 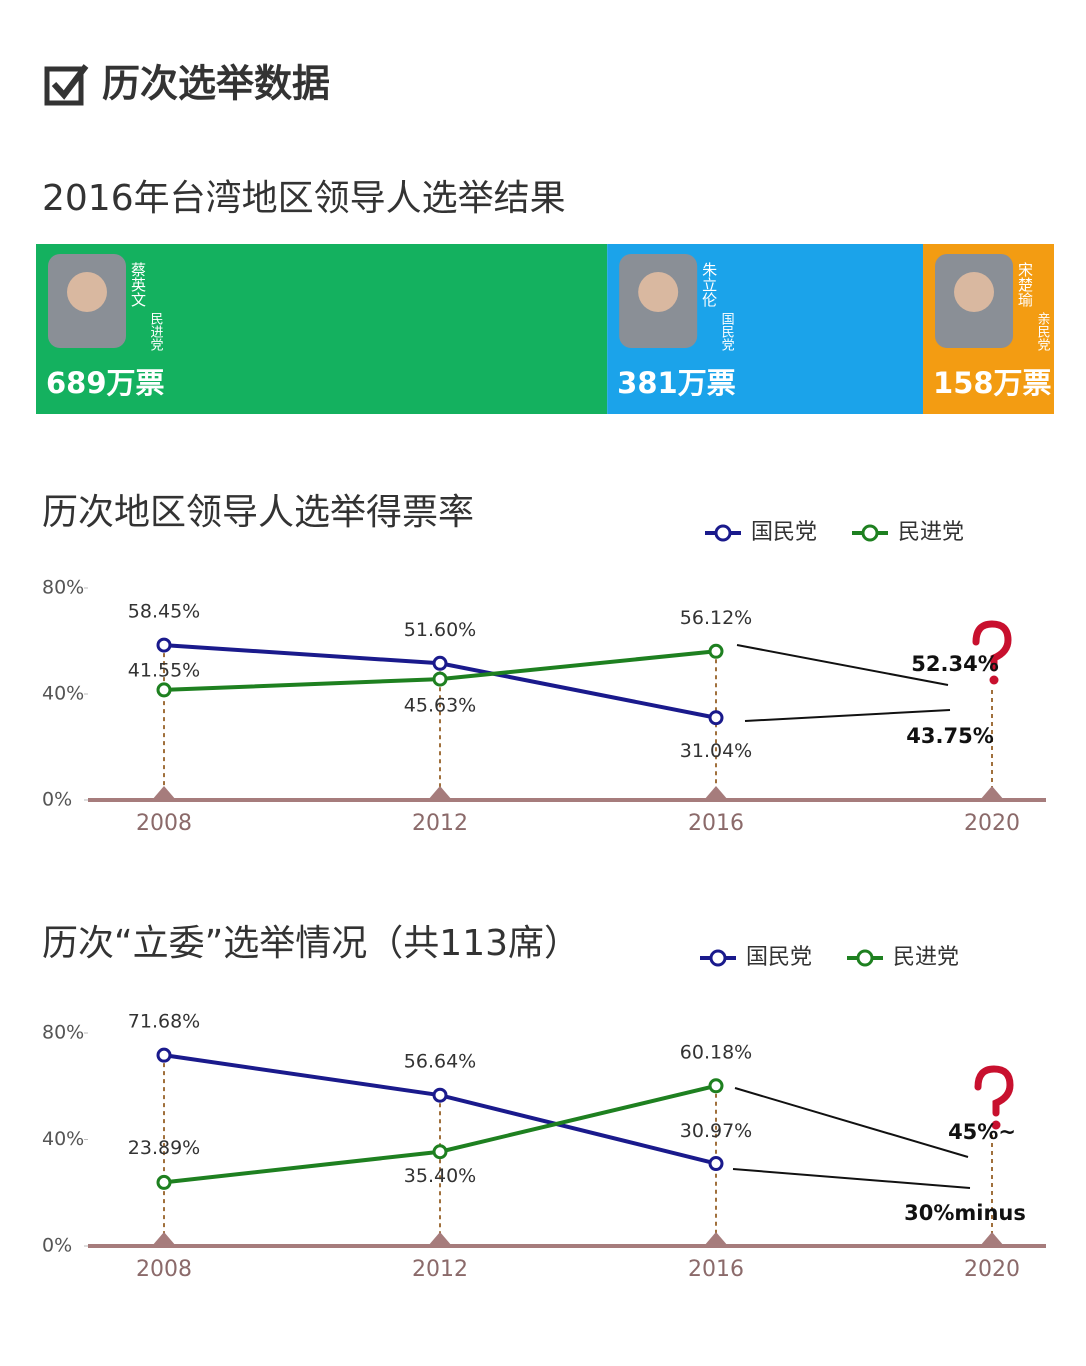 I want to click on data-label: 35.40%, so click(x=440, y=1176).